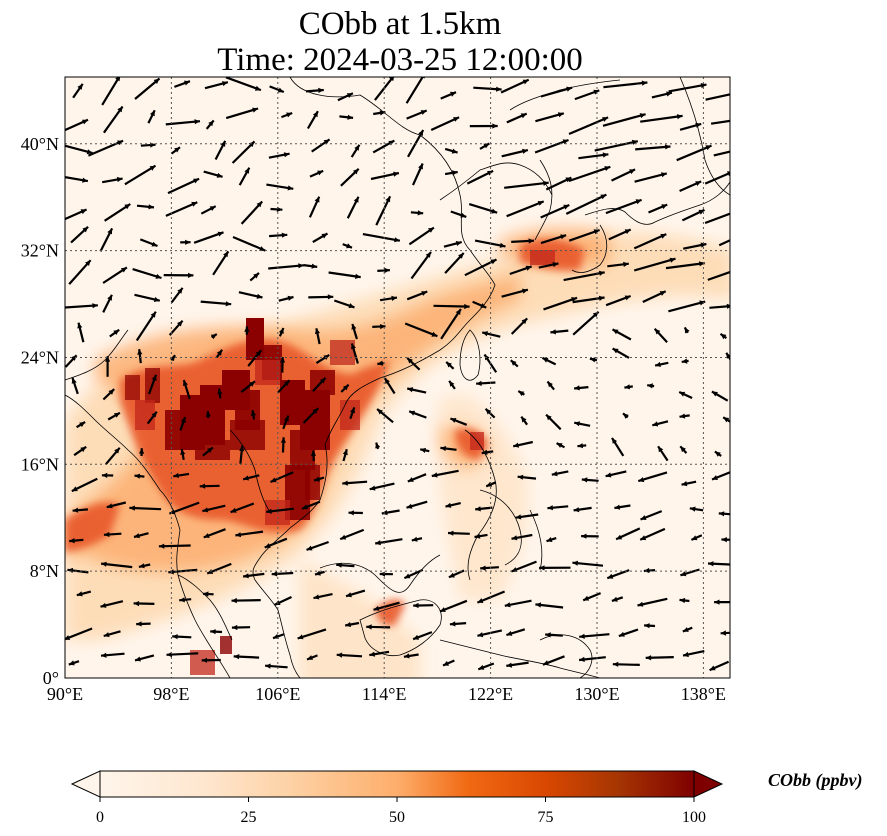  I want to click on colorbar-extend-low, so click(85, 784).